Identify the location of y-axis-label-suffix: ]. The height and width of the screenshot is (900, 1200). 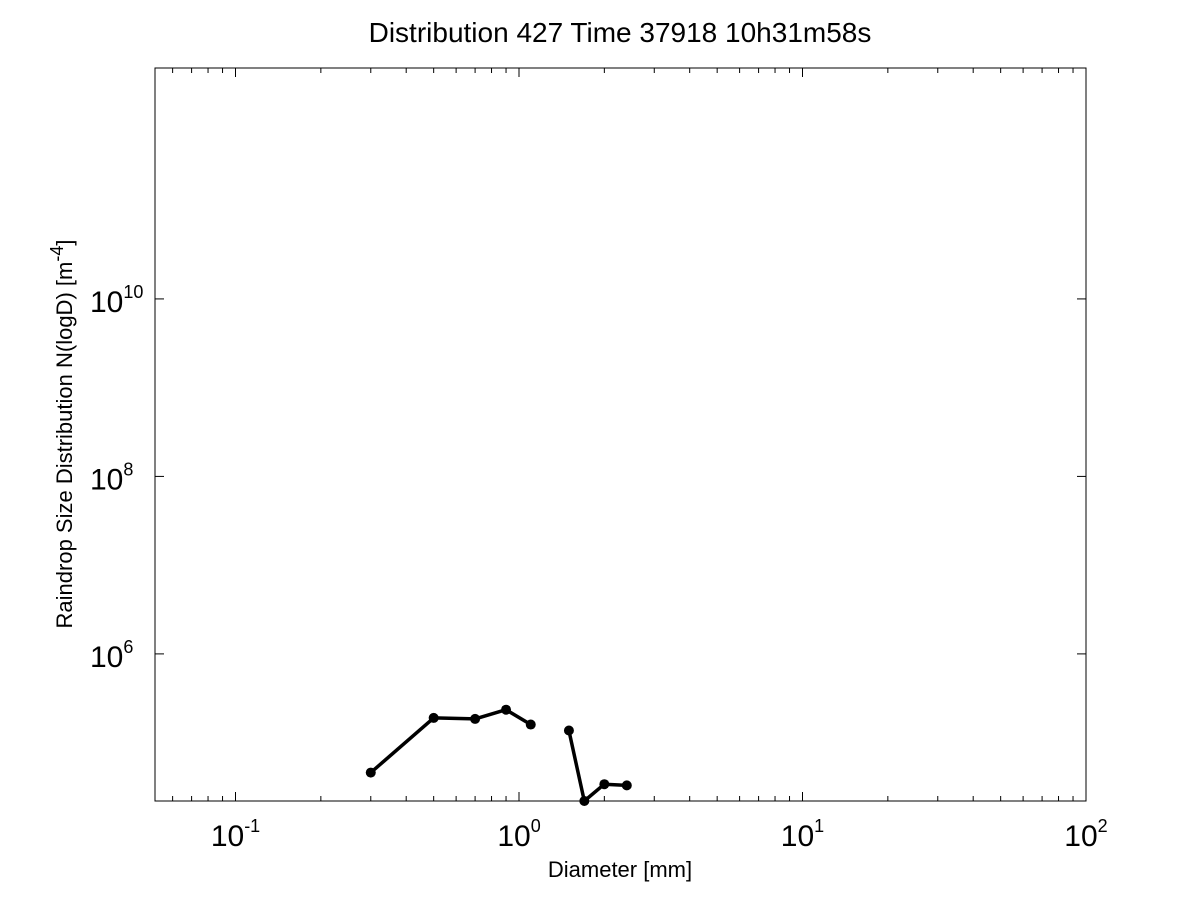
(64, 243).